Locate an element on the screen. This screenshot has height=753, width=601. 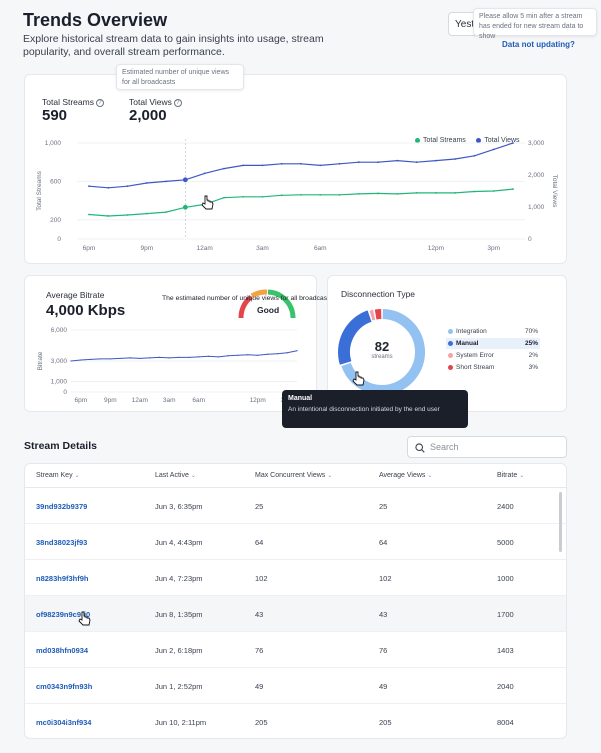
kpi-label: Total Views is located at coordinates (150, 102).